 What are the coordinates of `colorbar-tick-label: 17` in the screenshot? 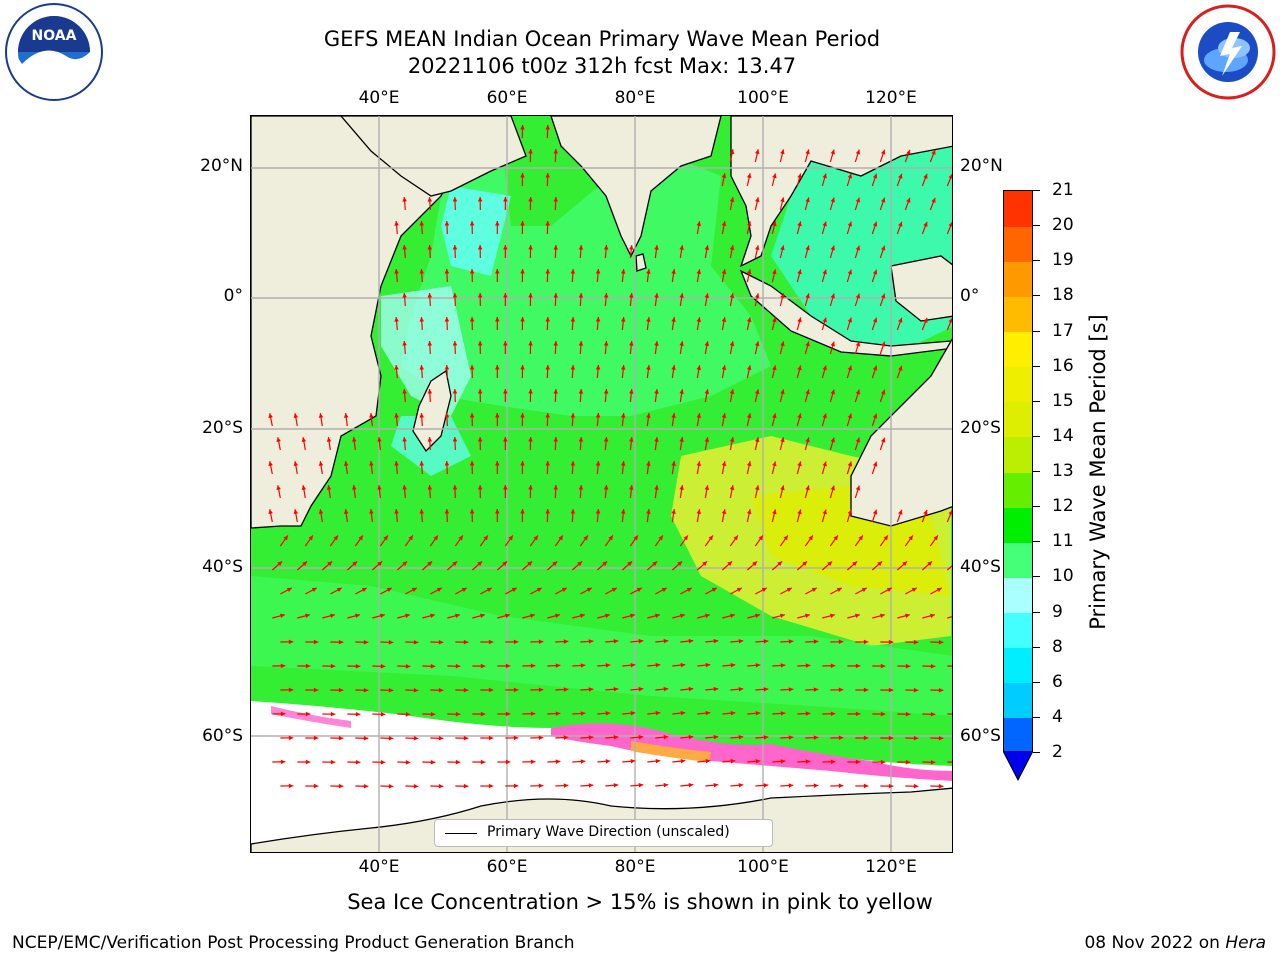 It's located at (1063, 330).